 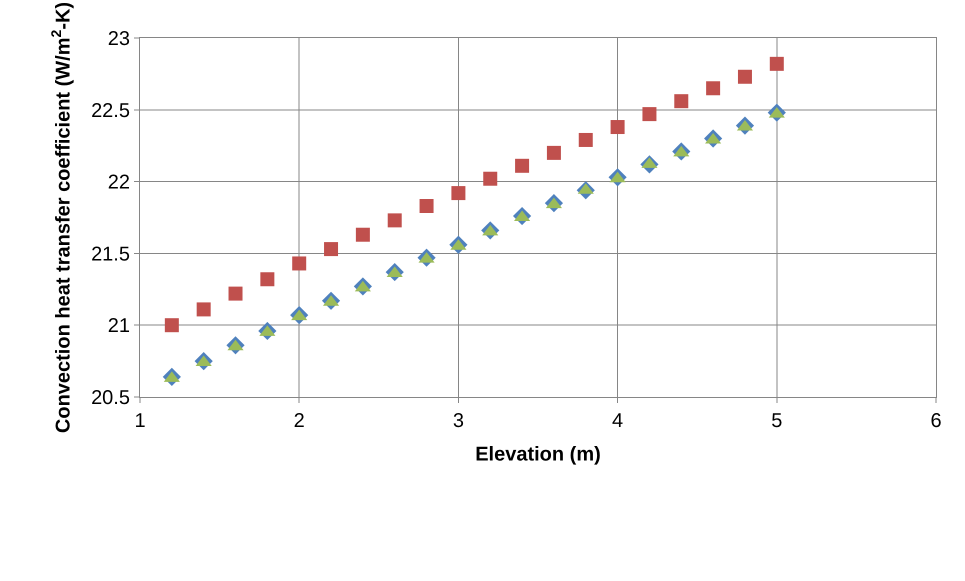 I want to click on y-tick-label: 23, so click(x=119, y=39).